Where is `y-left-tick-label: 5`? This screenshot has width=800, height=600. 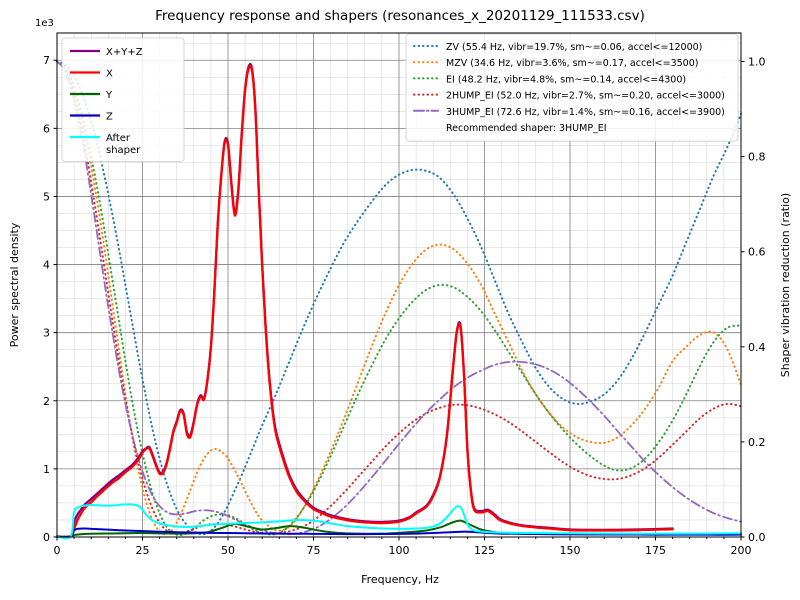 y-left-tick-label: 5 is located at coordinates (46, 196).